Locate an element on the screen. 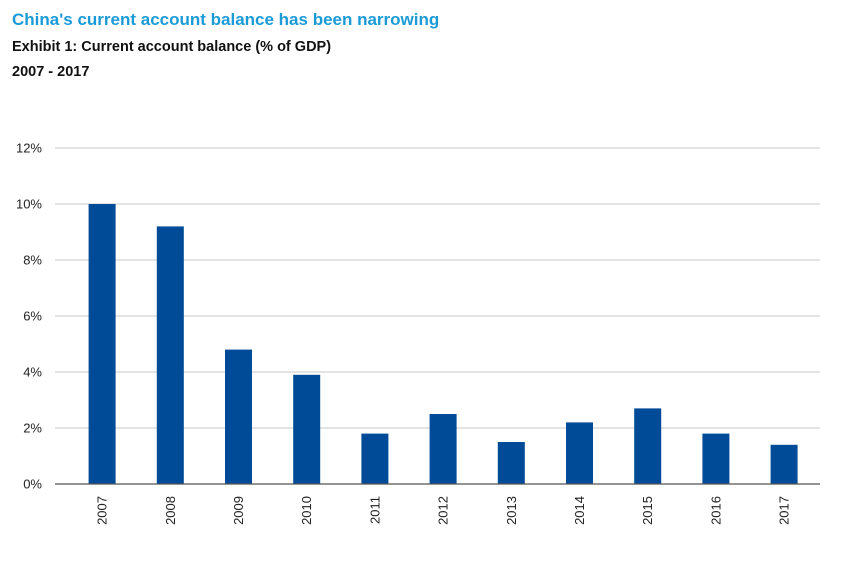 Image resolution: width=845 pixels, height=564 pixels. bar-2007 is located at coordinates (102, 344).